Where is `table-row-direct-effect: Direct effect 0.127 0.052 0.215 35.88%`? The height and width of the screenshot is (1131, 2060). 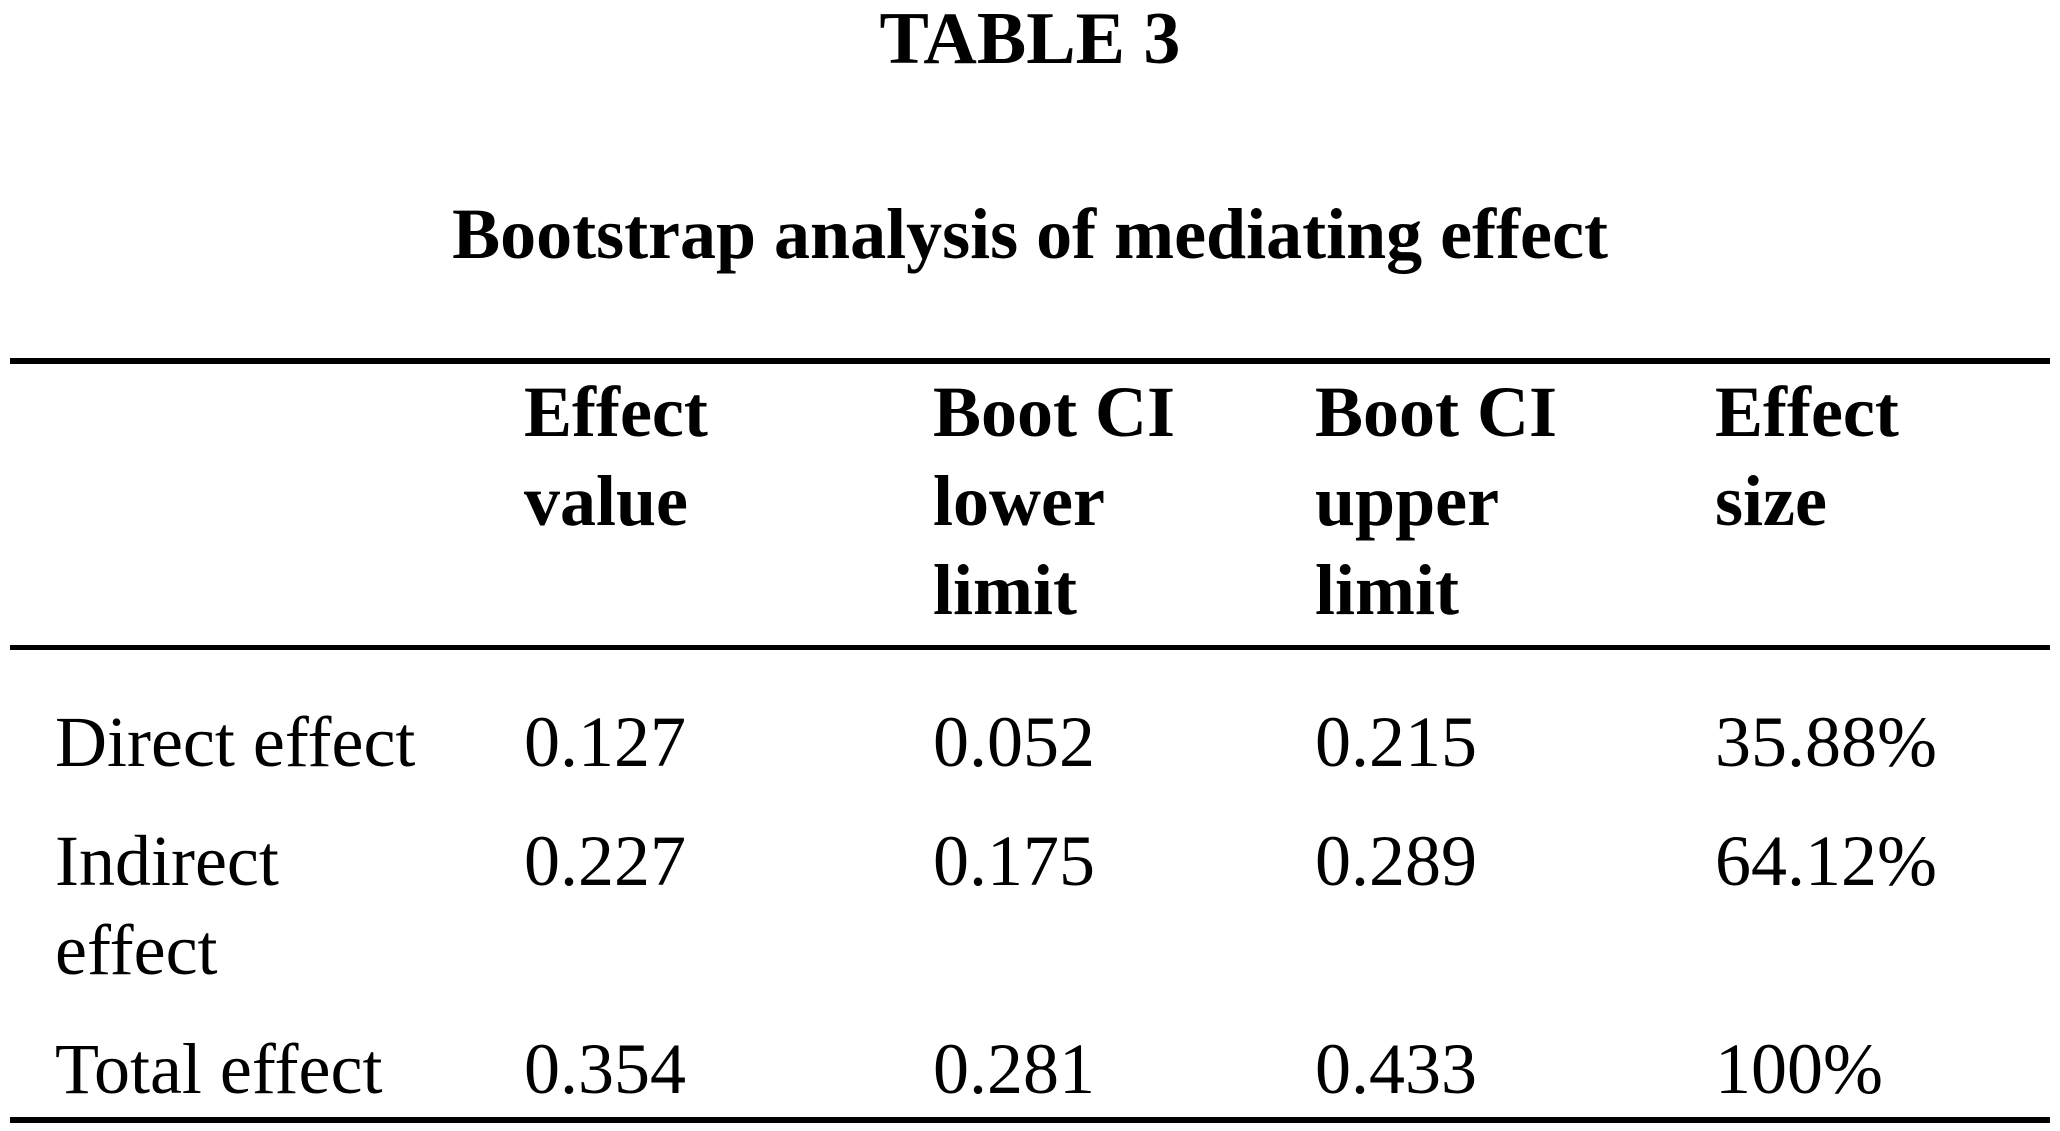
table-row-direct-effect: Direct effect 0.127 0.052 0.215 35.88% is located at coordinates (1052, 742).